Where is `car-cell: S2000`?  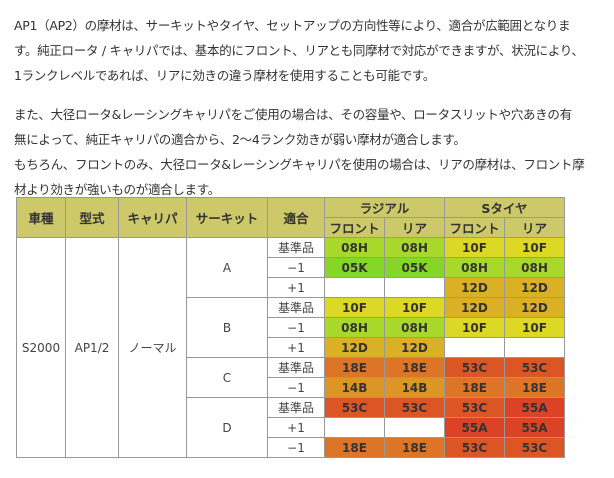 car-cell: S2000 is located at coordinates (41, 347).